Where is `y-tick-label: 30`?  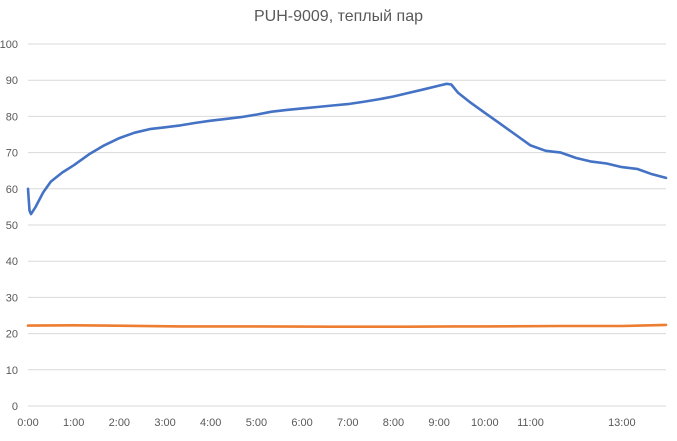
y-tick-label: 30 is located at coordinates (12, 298).